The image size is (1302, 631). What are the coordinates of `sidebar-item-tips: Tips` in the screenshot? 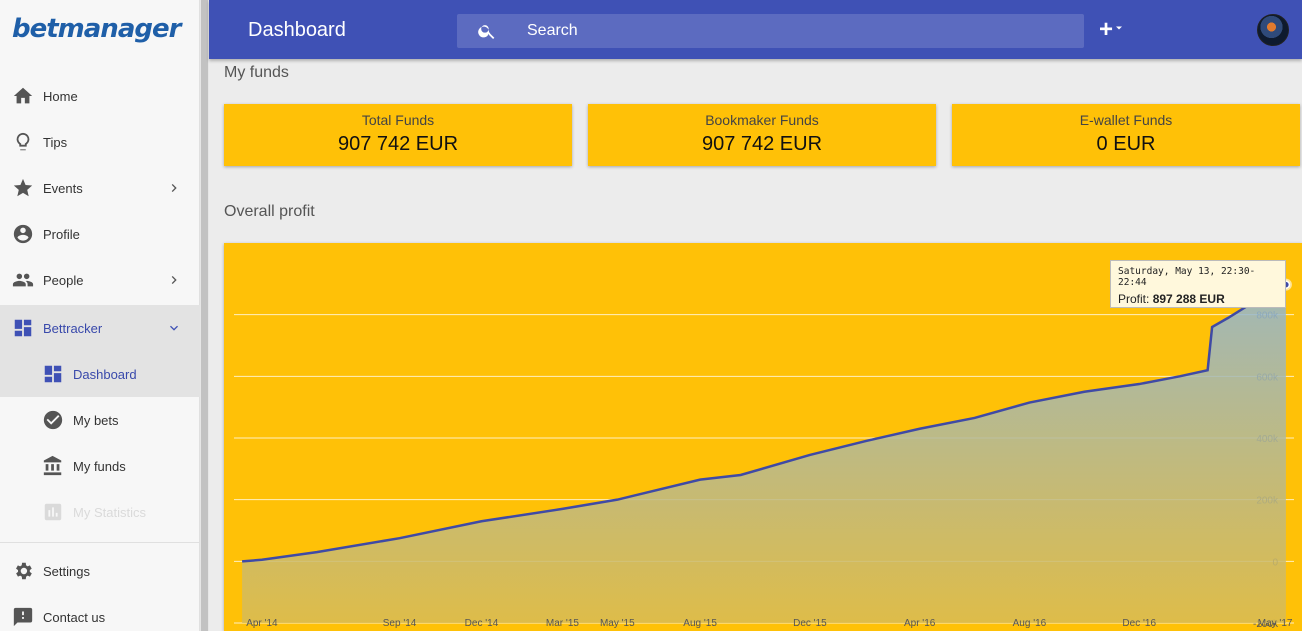 It's located at (100, 142).